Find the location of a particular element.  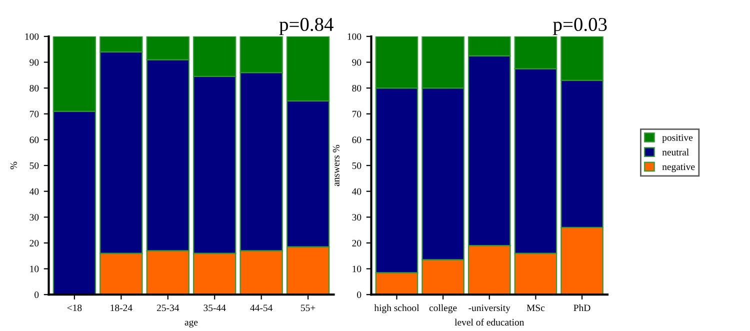

x-tick-label: -university is located at coordinates (489, 309).